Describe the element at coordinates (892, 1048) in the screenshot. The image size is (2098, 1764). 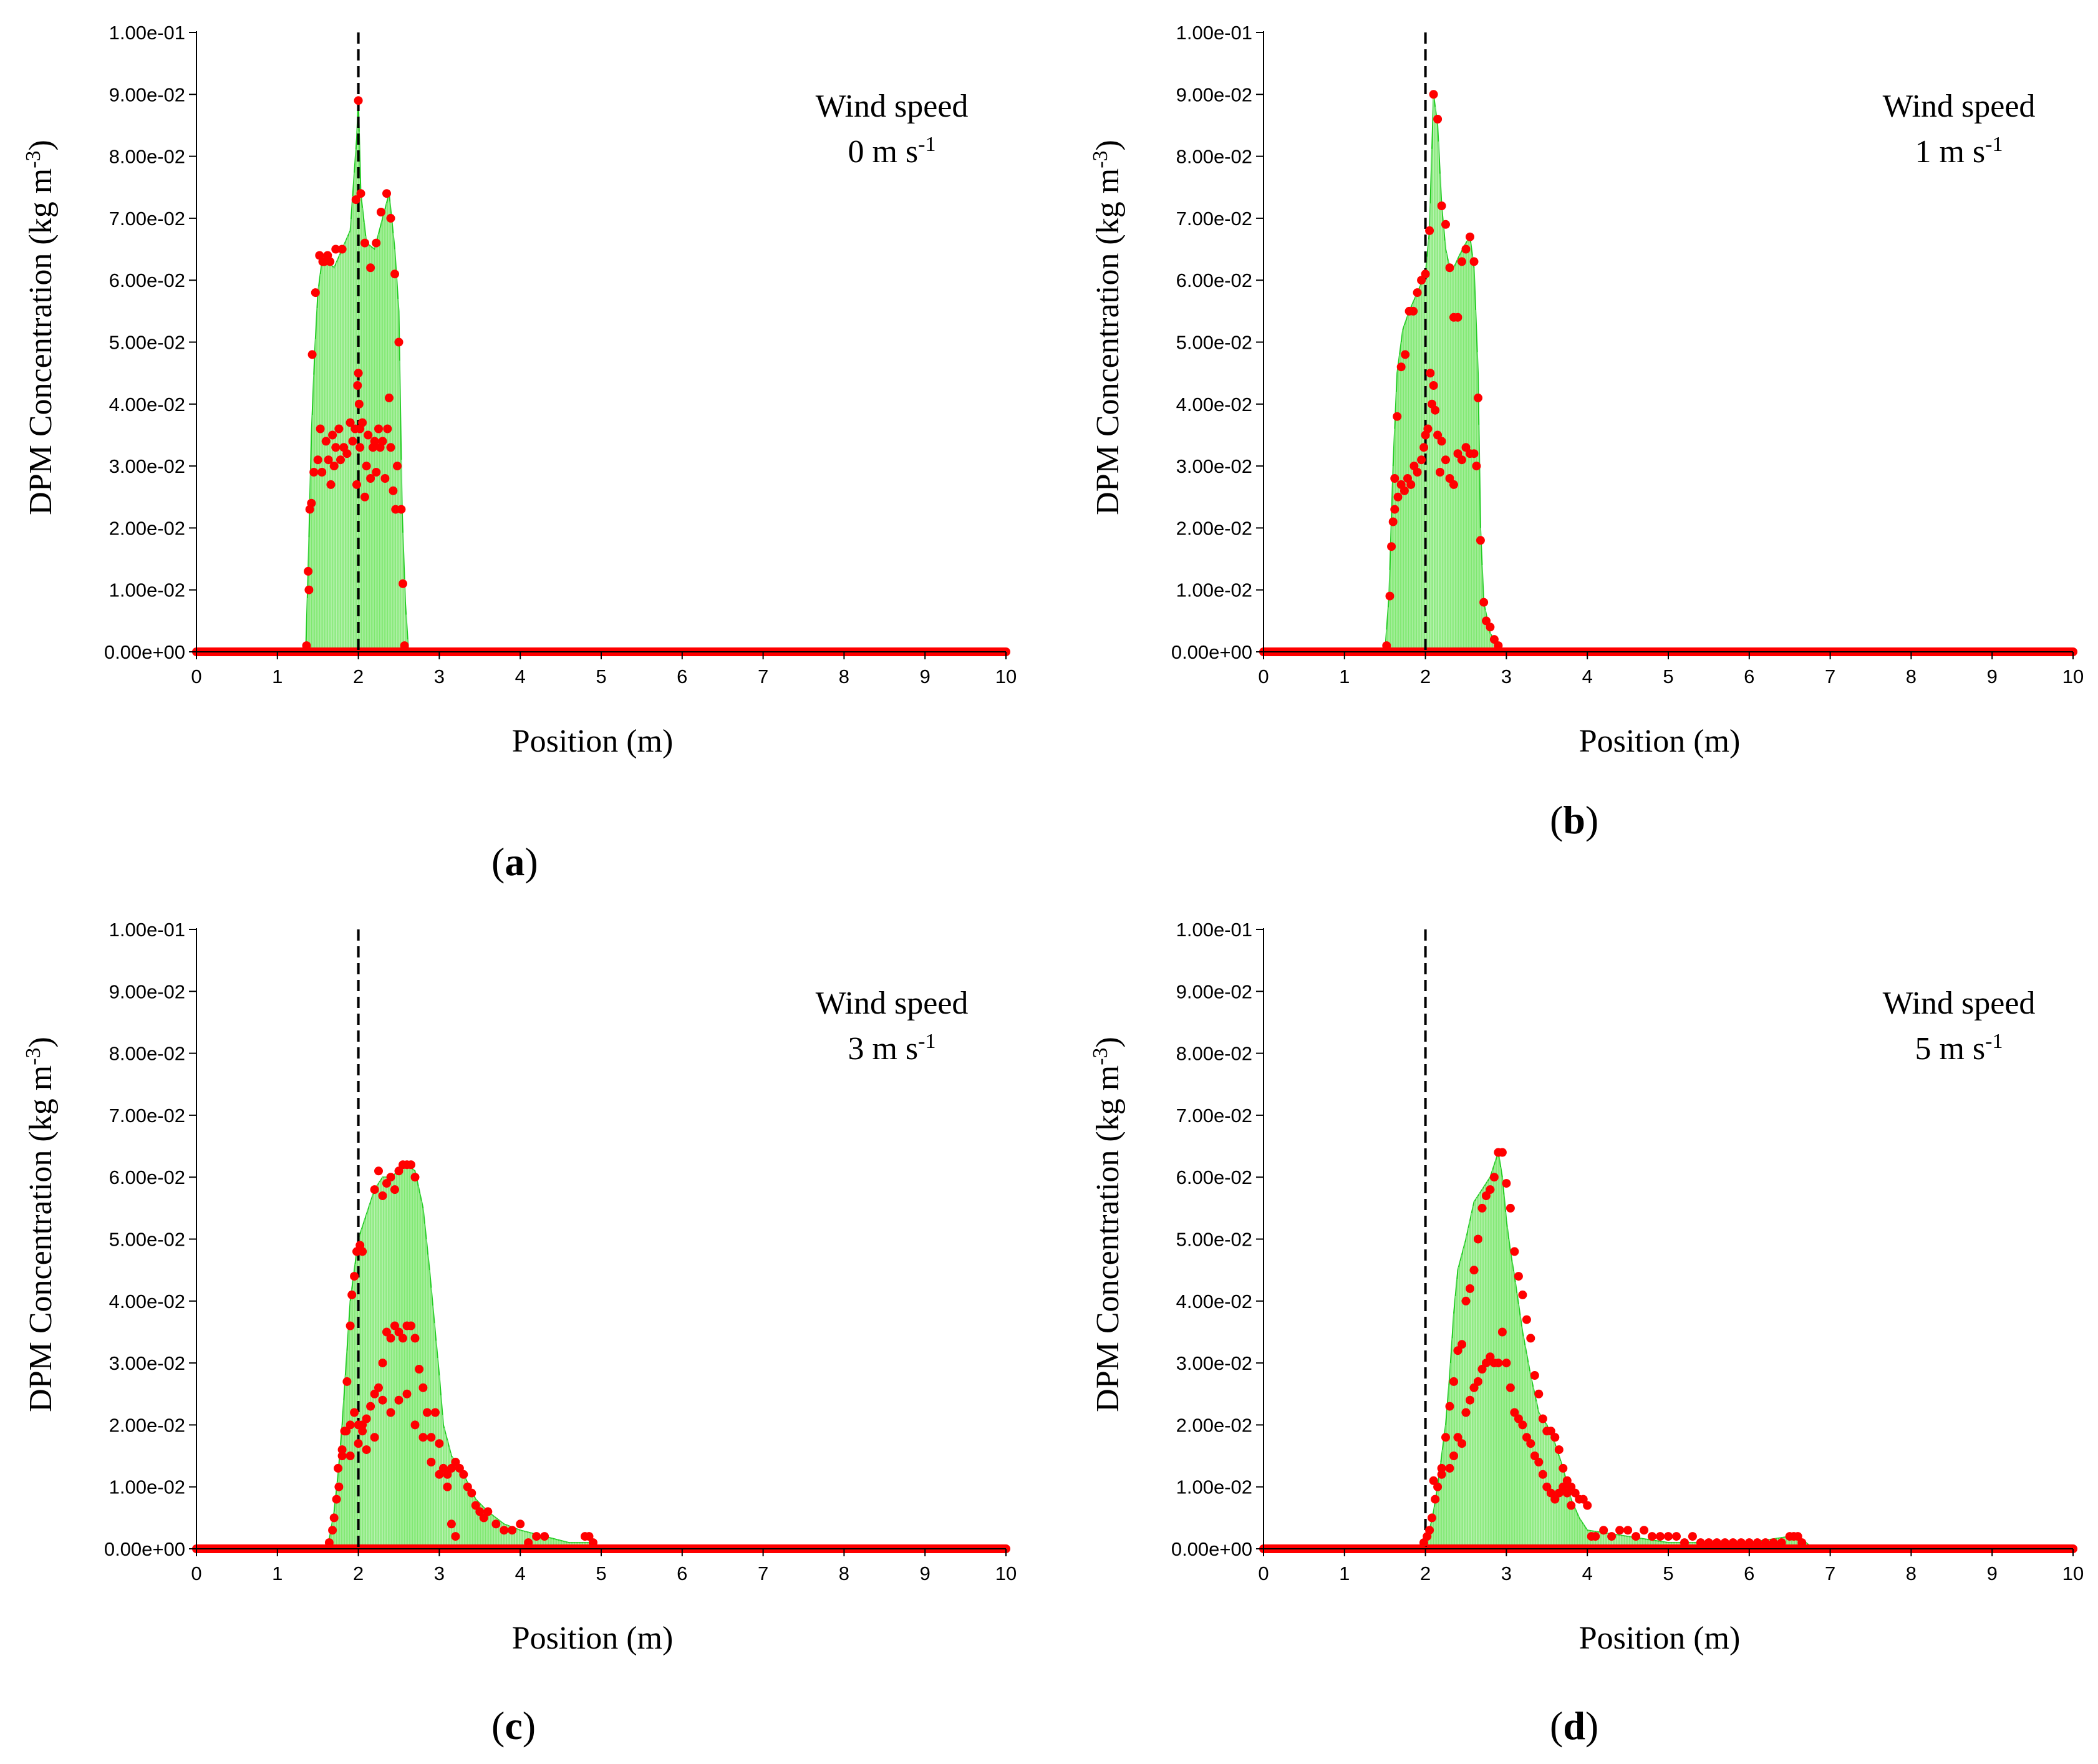
I see `wind-speed-value: 3 m s-1` at that location.